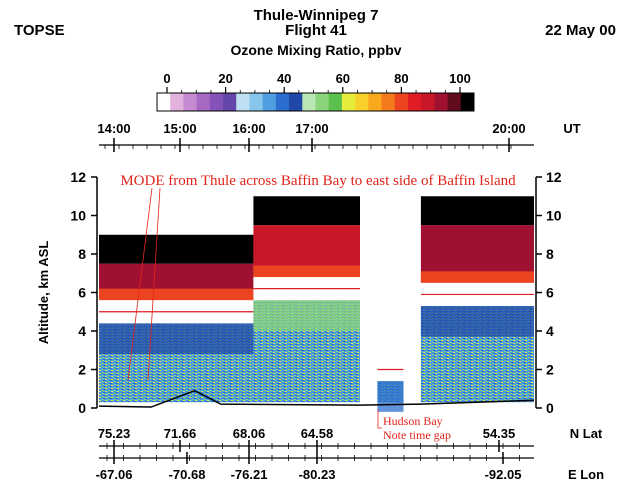  Describe the element at coordinates (316, 398) in the screenshot. I see `surface-elevation-line` at that location.